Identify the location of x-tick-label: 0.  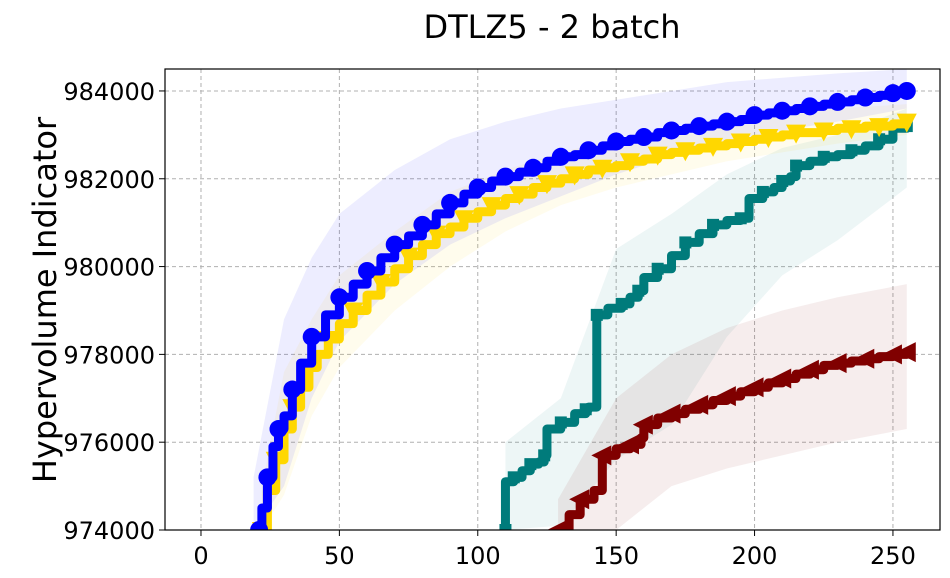
(200, 556).